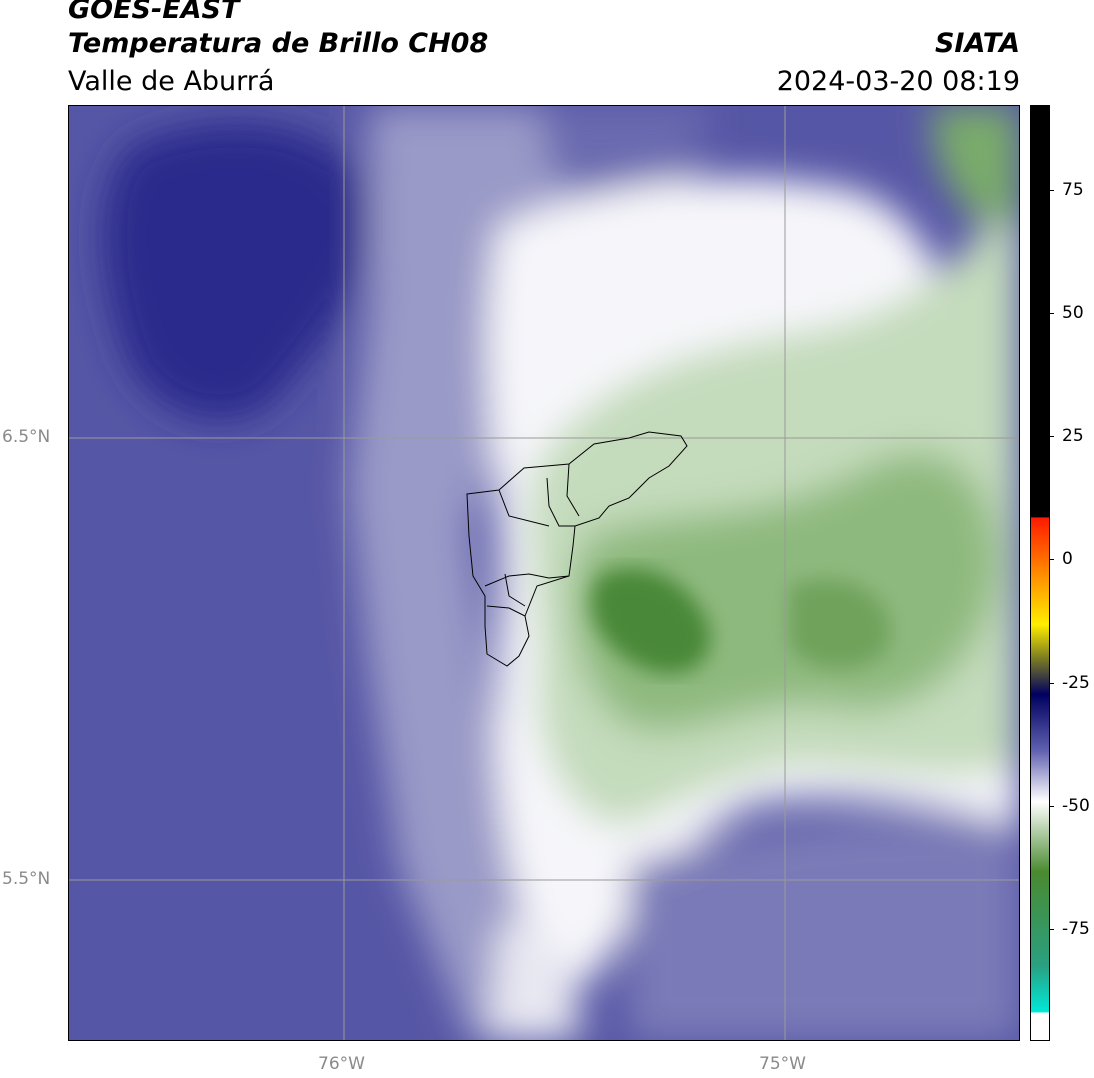  I want to click on boundary-outline, so click(577, 549).